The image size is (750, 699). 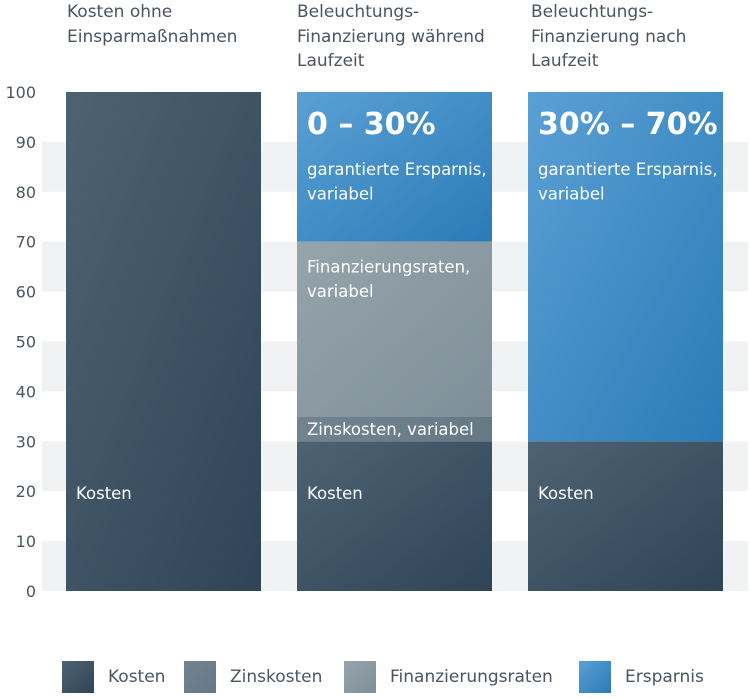 What do you see at coordinates (26, 142) in the screenshot?
I see `y-tick-label: 90` at bounding box center [26, 142].